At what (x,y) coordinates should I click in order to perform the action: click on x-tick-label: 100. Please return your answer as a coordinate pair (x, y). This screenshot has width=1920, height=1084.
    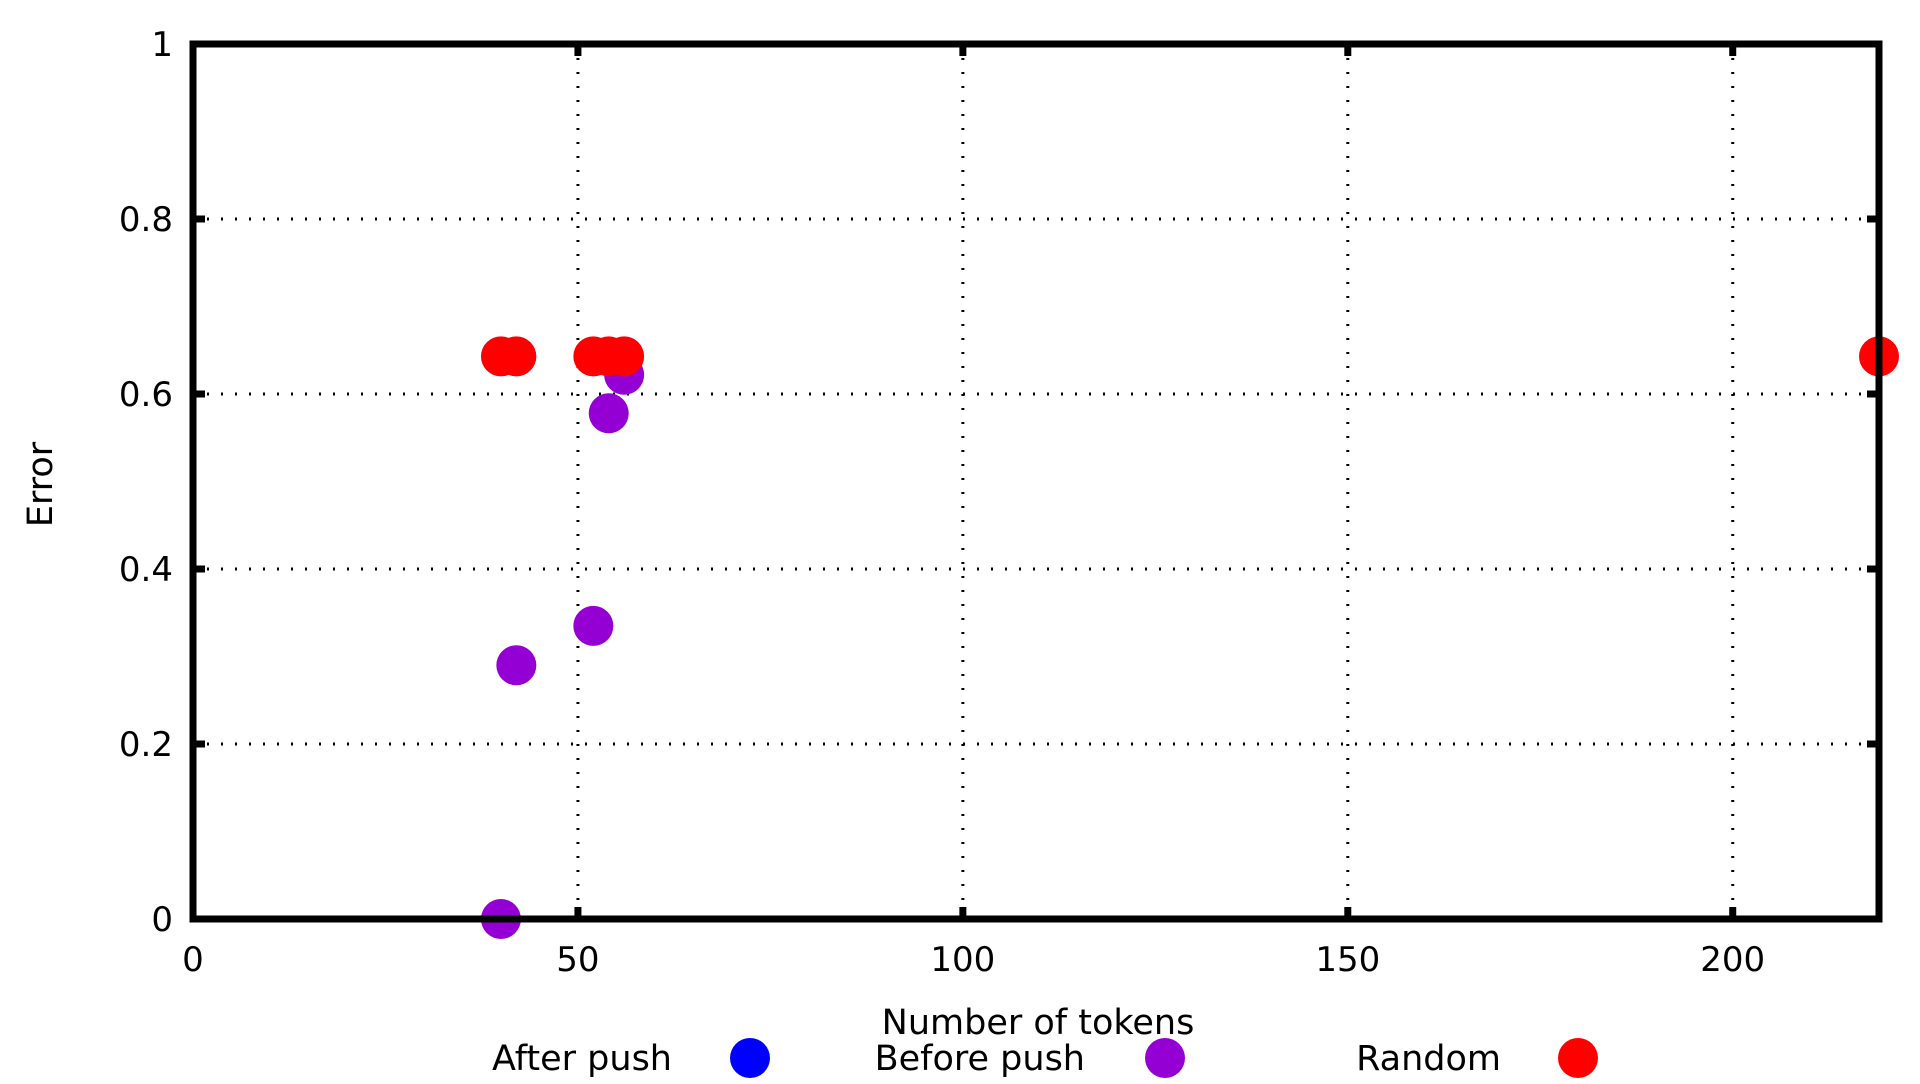
    Looking at the image, I should click on (962, 960).